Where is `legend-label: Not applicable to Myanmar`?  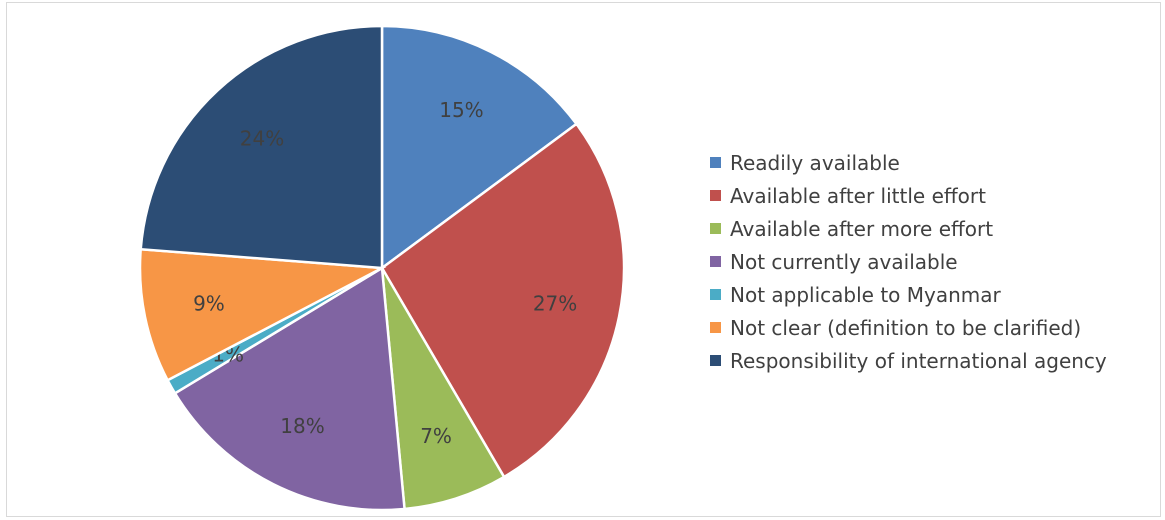 legend-label: Not applicable to Myanmar is located at coordinates (865, 294).